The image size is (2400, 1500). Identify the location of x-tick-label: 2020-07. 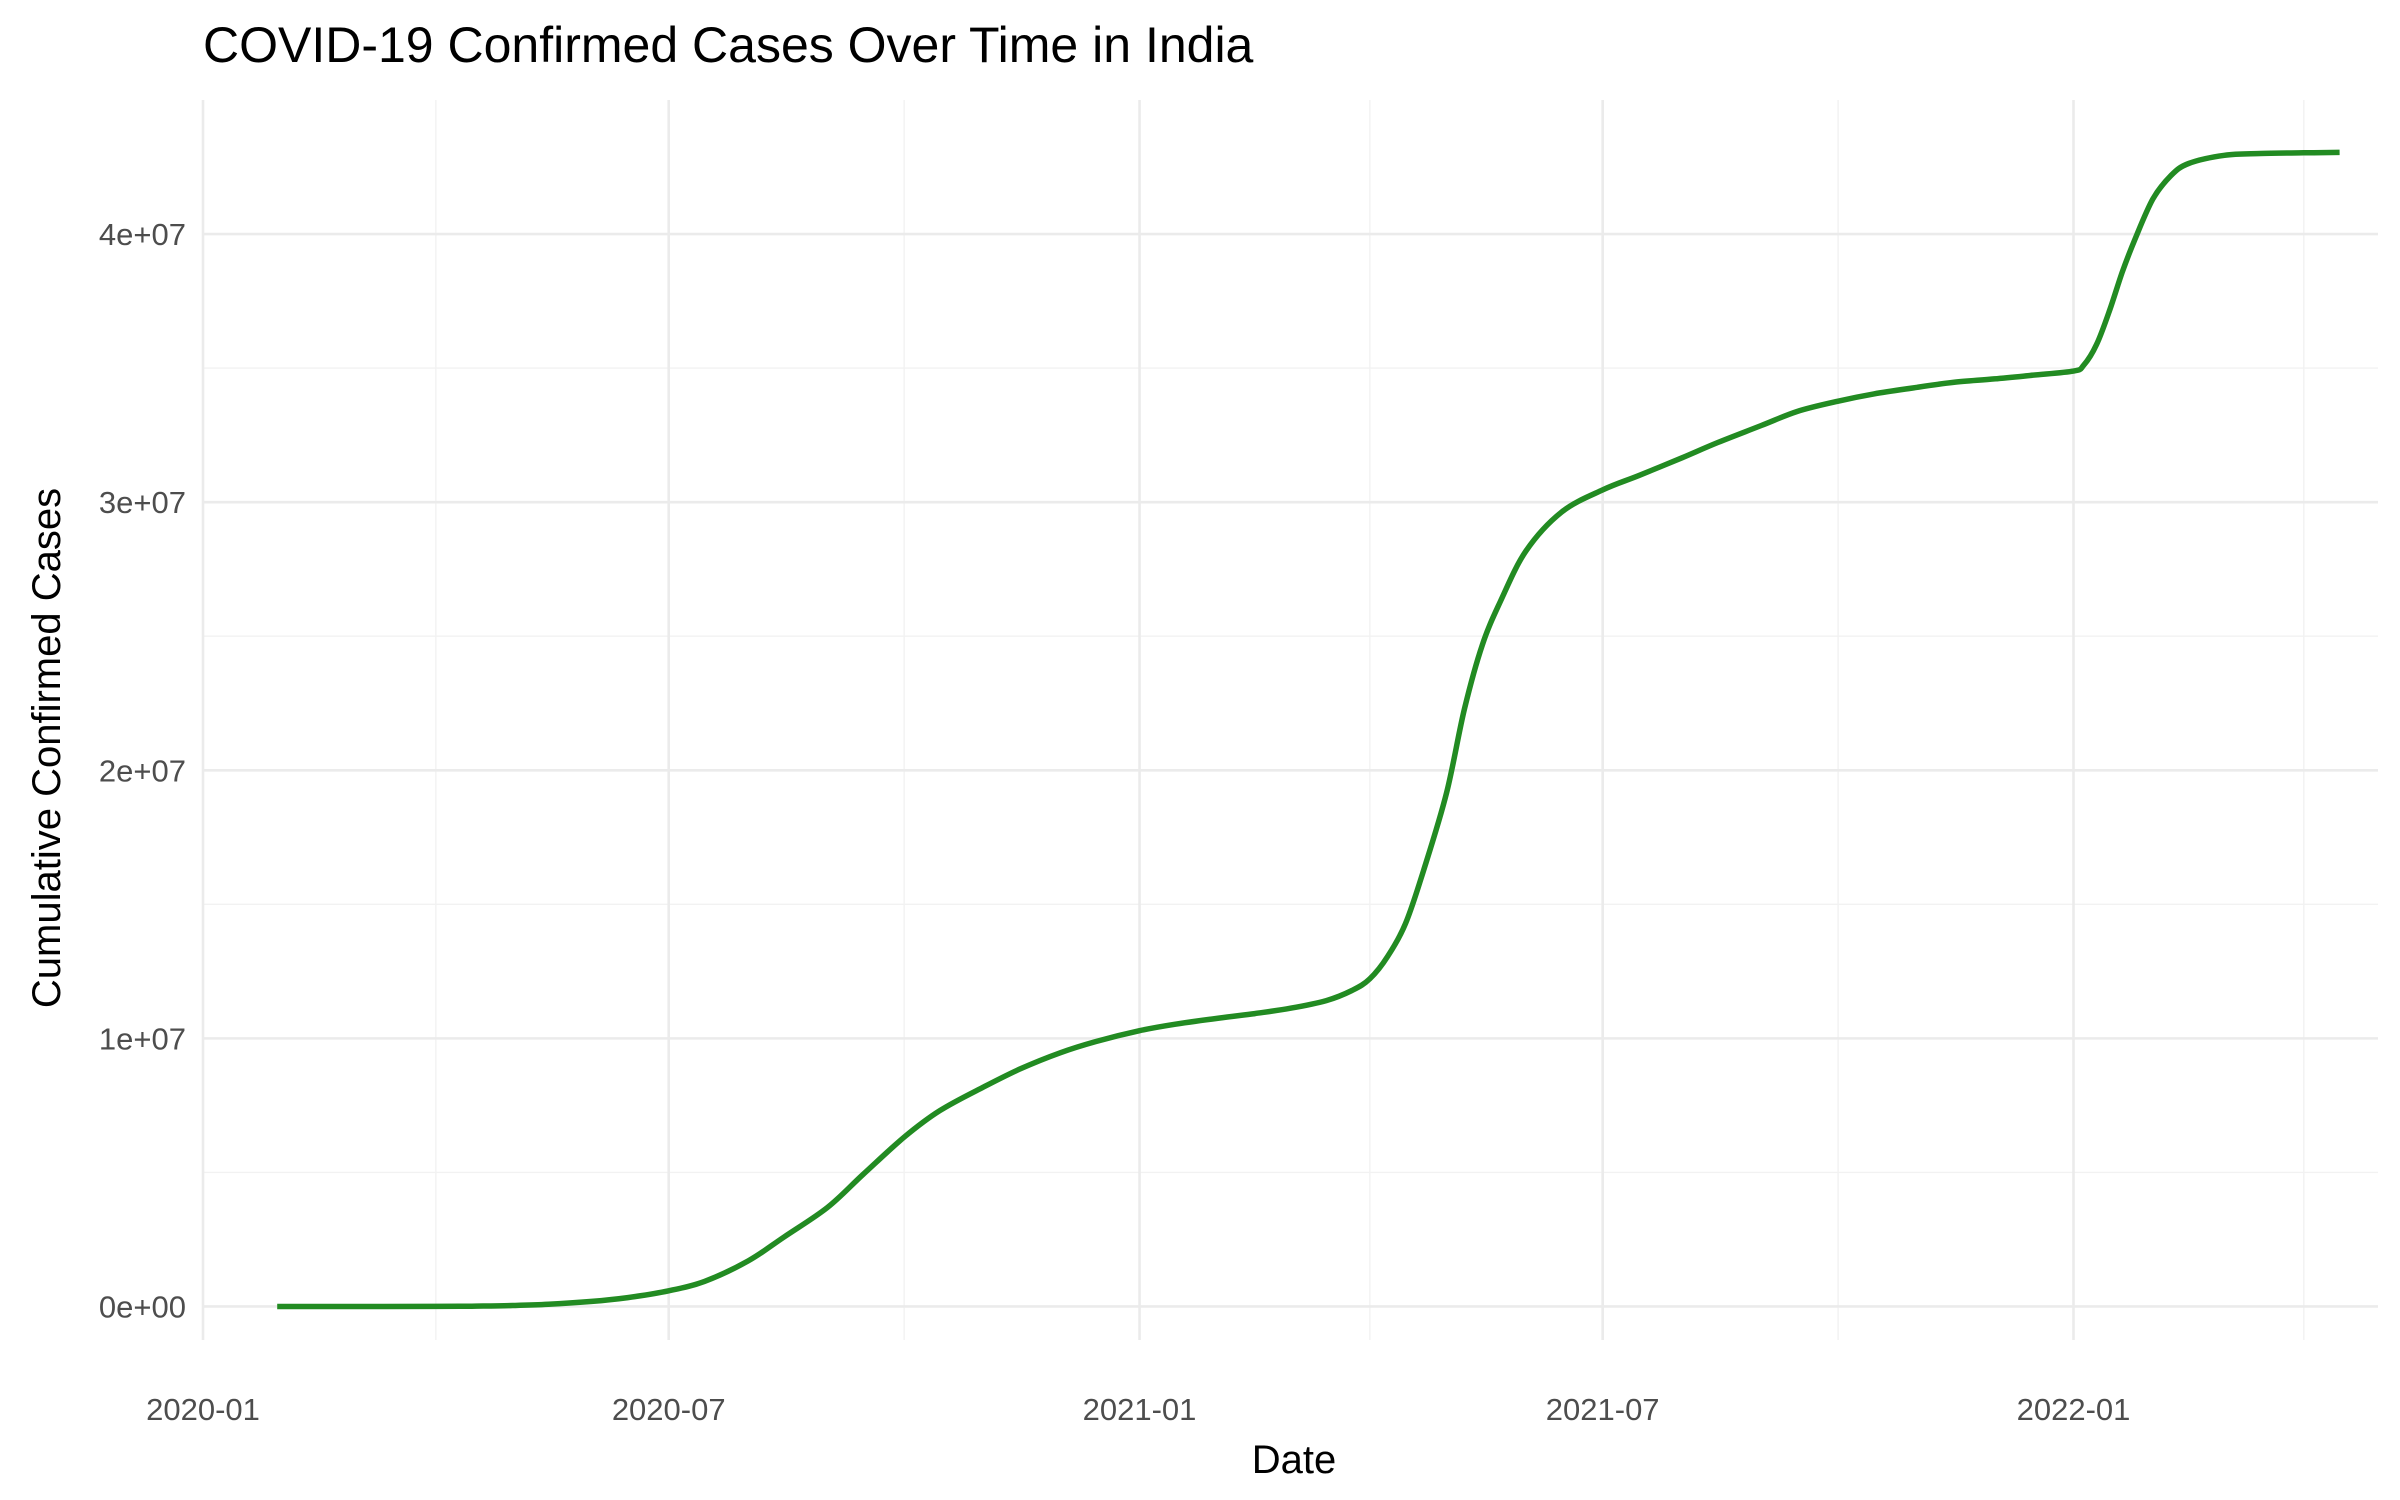
(669, 1409).